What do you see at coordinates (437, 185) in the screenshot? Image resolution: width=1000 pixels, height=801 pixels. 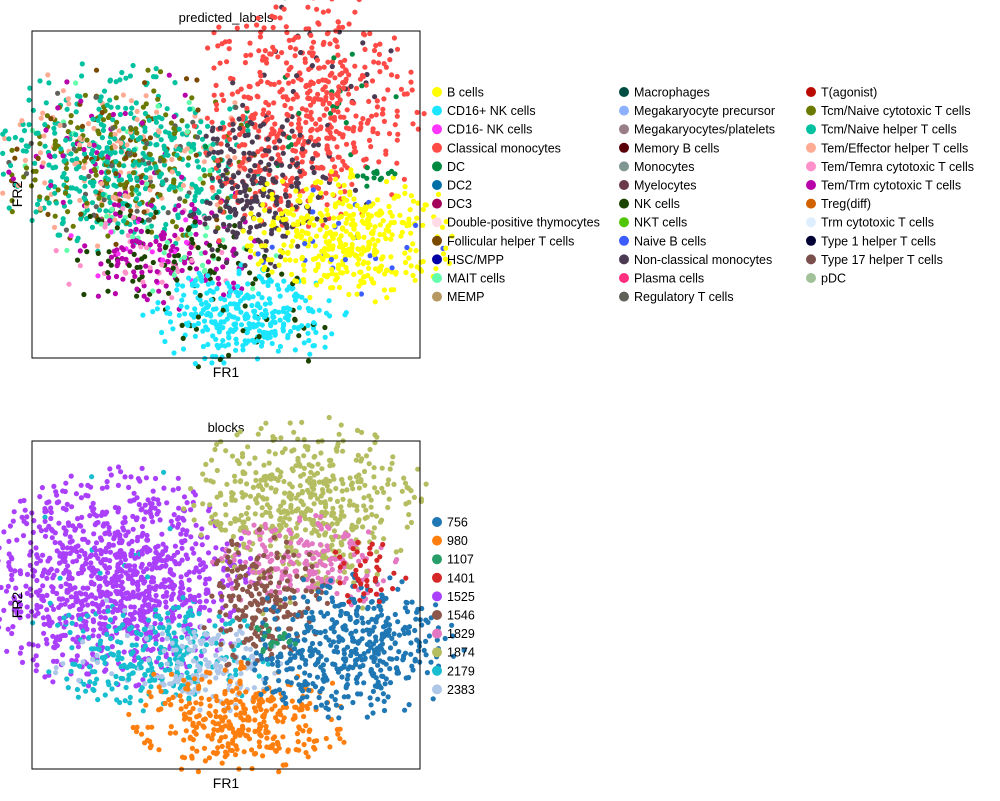 I see `legend-marker-dc2` at bounding box center [437, 185].